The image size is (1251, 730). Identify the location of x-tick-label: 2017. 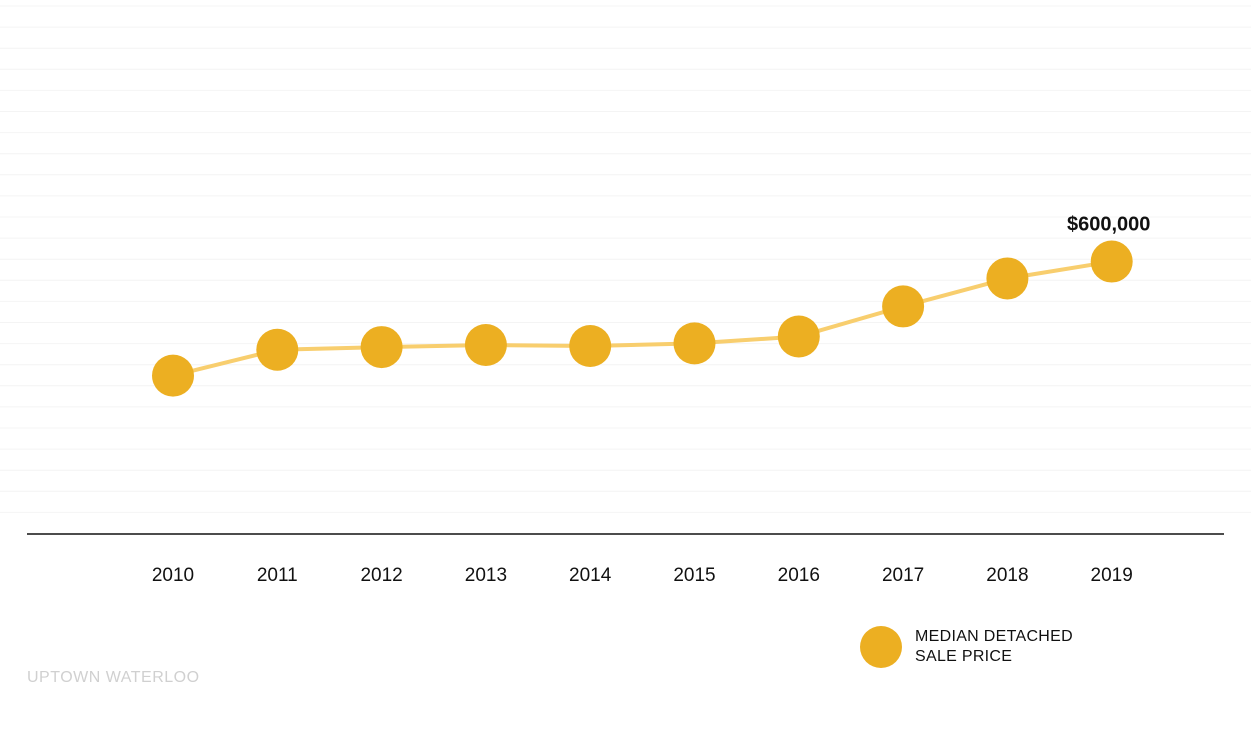
(903, 575).